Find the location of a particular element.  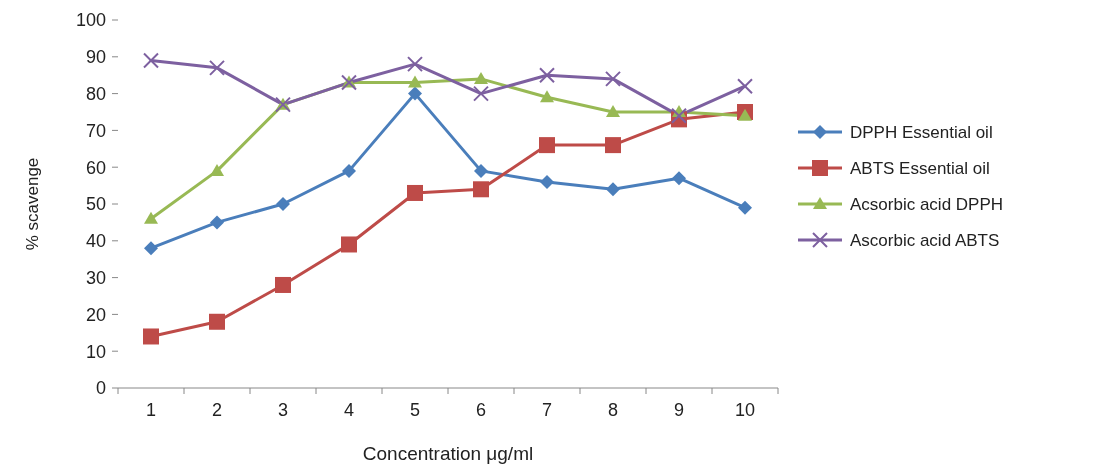

y-tick-label: 50 is located at coordinates (95, 204).